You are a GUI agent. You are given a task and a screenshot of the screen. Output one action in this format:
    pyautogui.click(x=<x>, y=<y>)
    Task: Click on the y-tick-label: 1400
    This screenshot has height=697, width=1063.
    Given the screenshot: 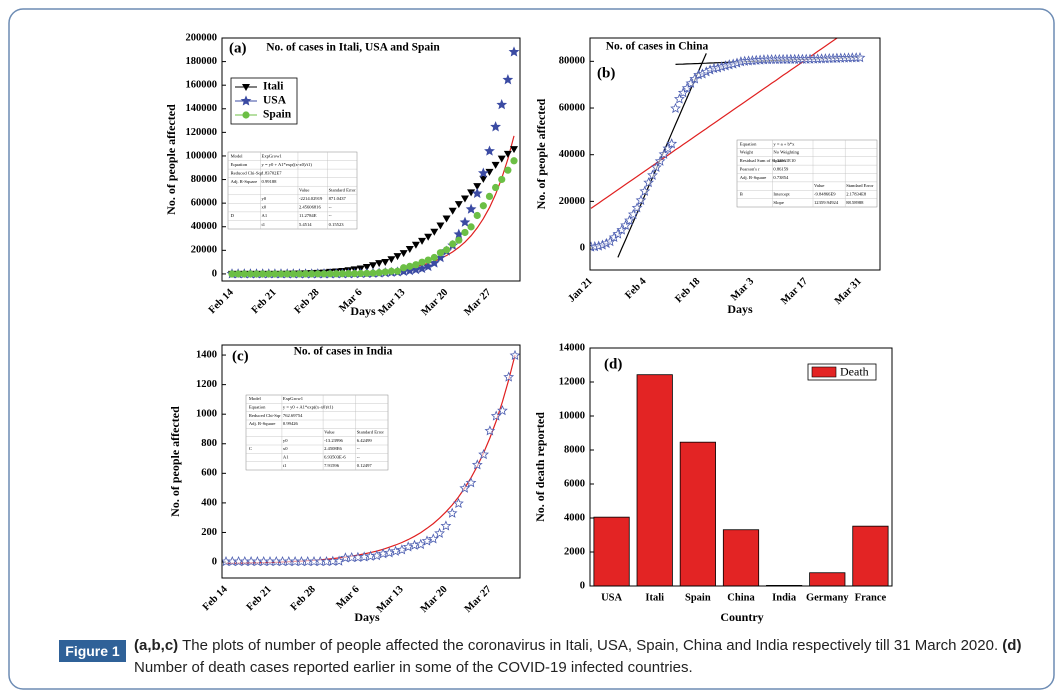 What is the action you would take?
    pyautogui.click(x=206, y=354)
    